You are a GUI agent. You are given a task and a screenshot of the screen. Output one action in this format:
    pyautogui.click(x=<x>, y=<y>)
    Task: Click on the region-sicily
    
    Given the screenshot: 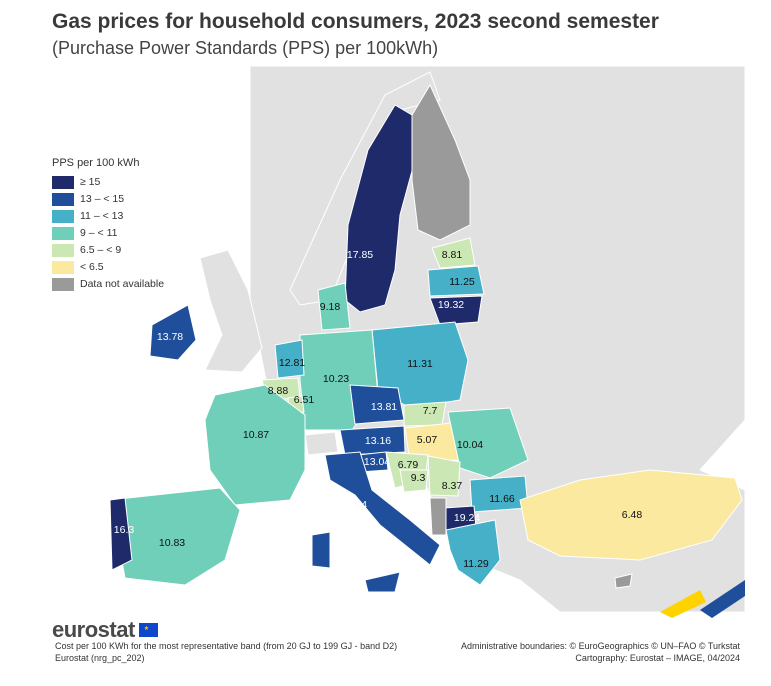 What is the action you would take?
    pyautogui.click(x=382, y=582)
    